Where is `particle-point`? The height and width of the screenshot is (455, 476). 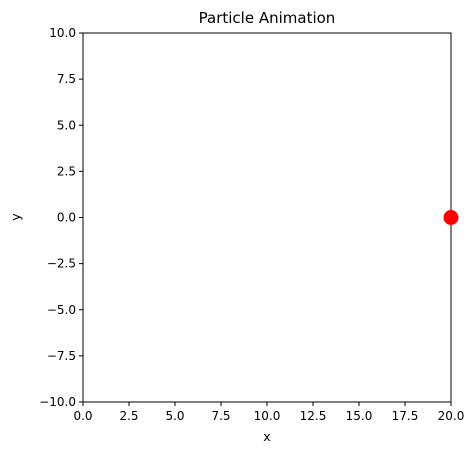
particle-point is located at coordinates (451, 217).